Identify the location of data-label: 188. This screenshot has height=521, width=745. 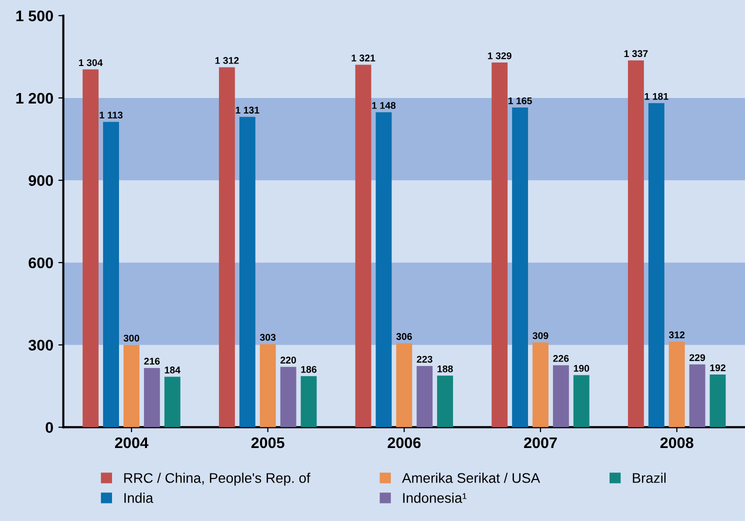
(445, 368).